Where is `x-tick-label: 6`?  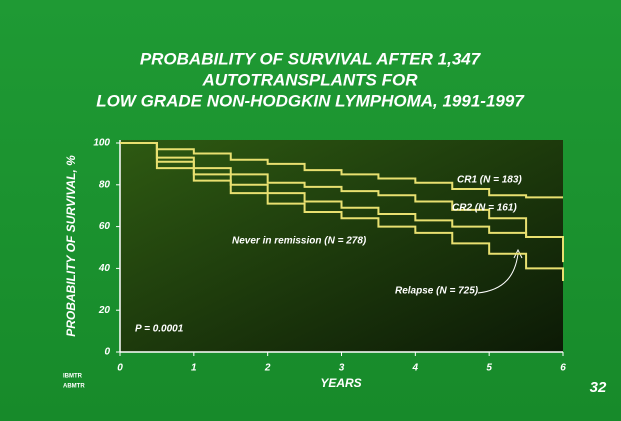 x-tick-label: 6 is located at coordinates (563, 368).